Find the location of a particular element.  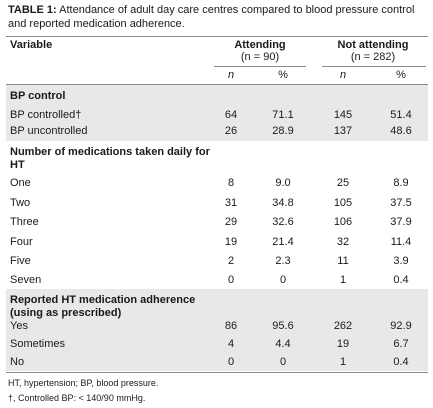

not-attending-header: Not attending (n = 282) is located at coordinates (373, 51).